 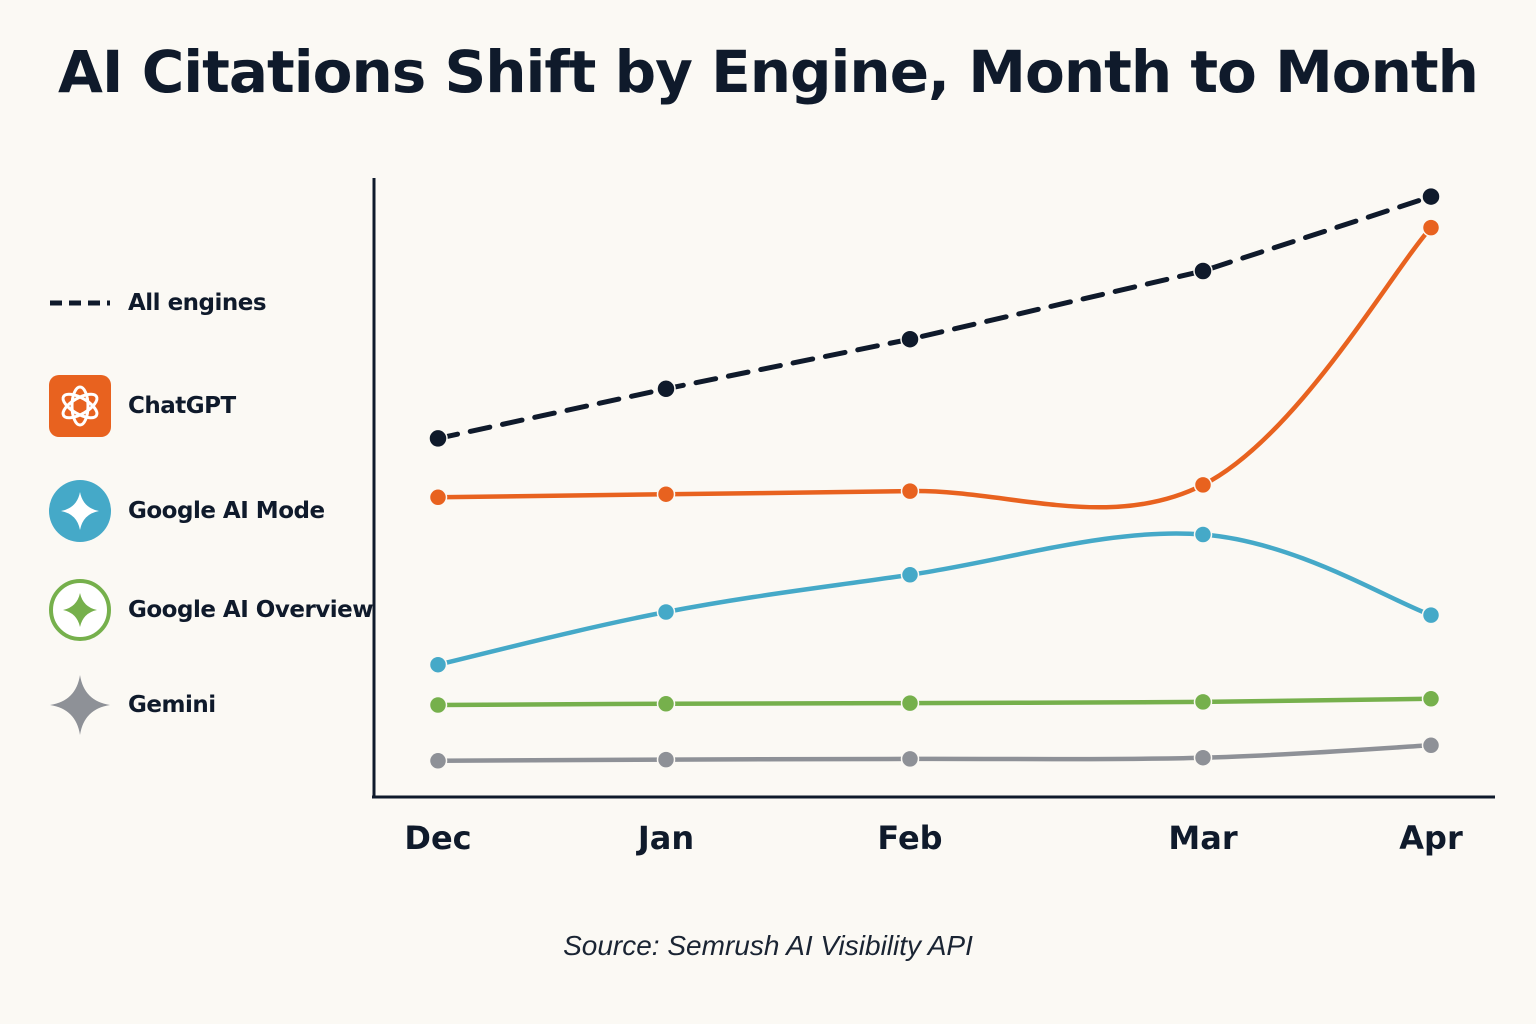 I want to click on data-point-google-ai-overview-jan, so click(x=666, y=704).